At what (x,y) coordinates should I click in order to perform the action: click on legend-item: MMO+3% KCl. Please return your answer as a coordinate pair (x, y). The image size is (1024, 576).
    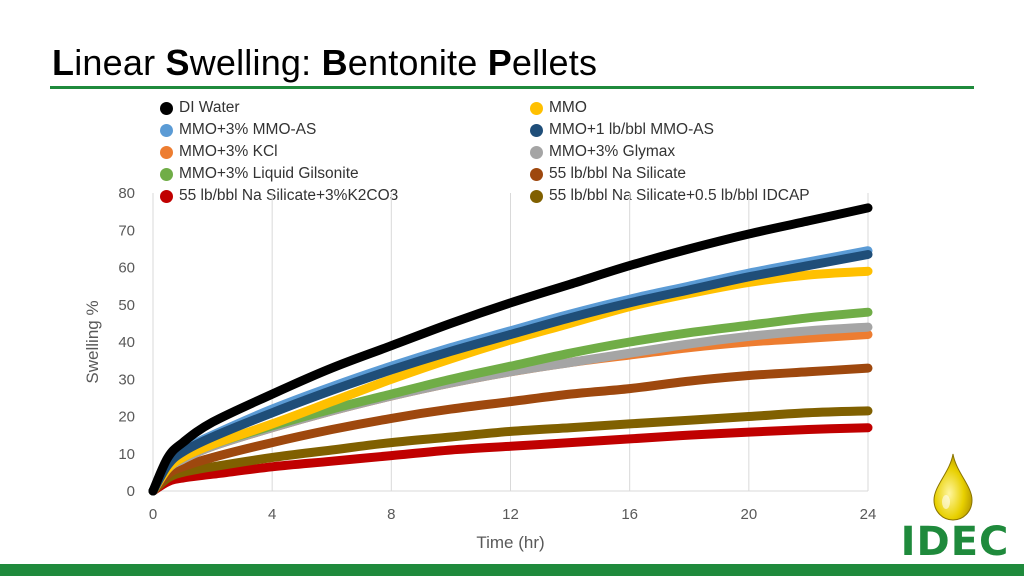
    Looking at the image, I should click on (345, 152).